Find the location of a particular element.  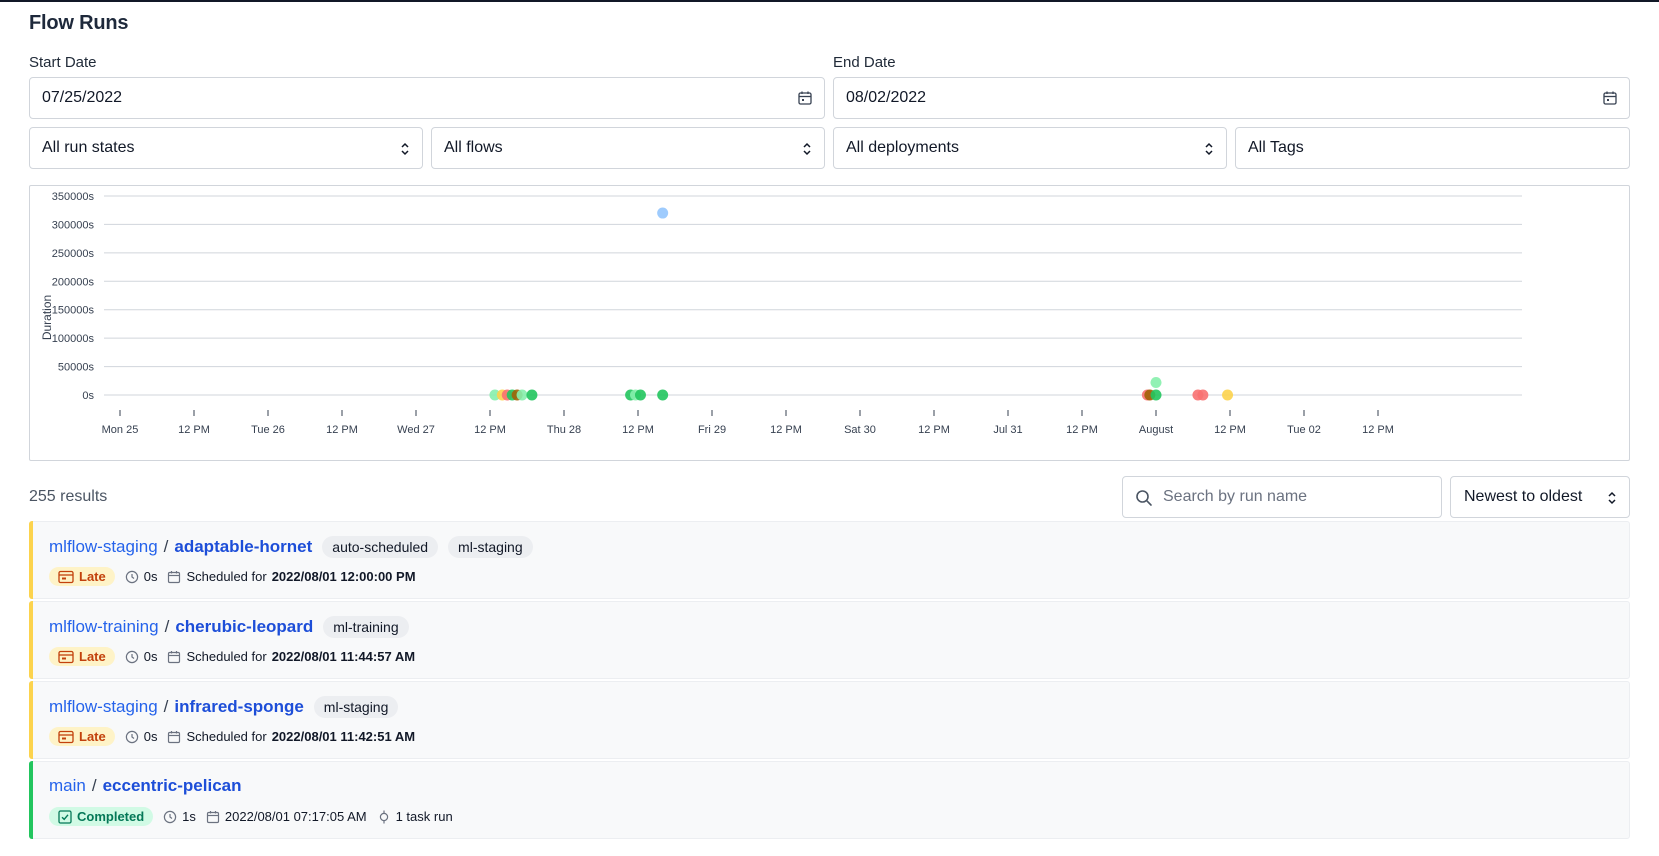

chart-point-late is located at coordinates (1228, 395).